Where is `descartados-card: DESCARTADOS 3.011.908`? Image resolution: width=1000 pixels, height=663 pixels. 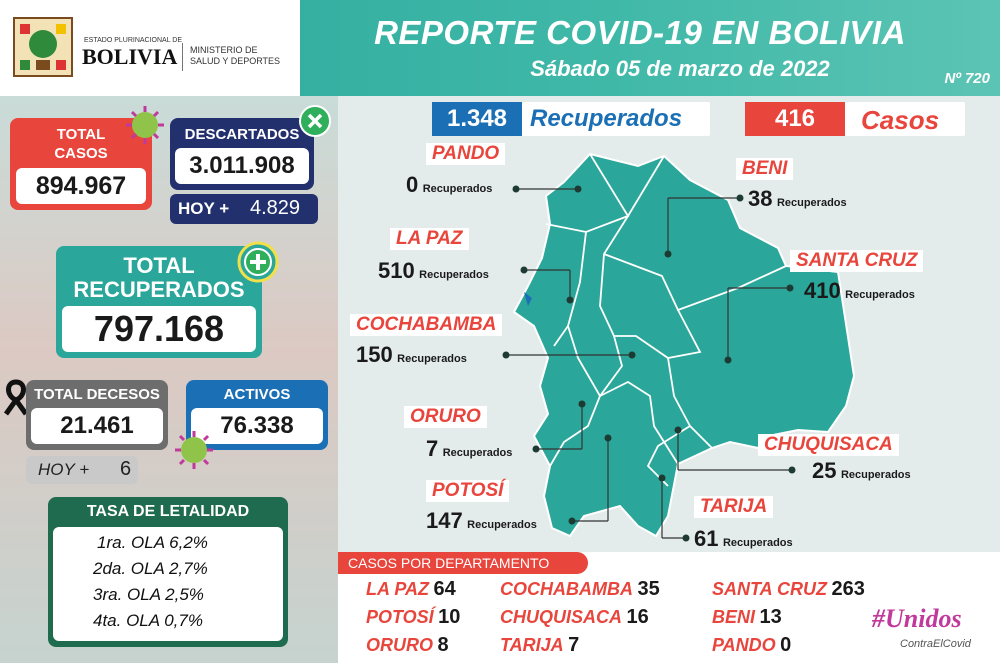 descartados-card: DESCARTADOS 3.011.908 is located at coordinates (242, 154).